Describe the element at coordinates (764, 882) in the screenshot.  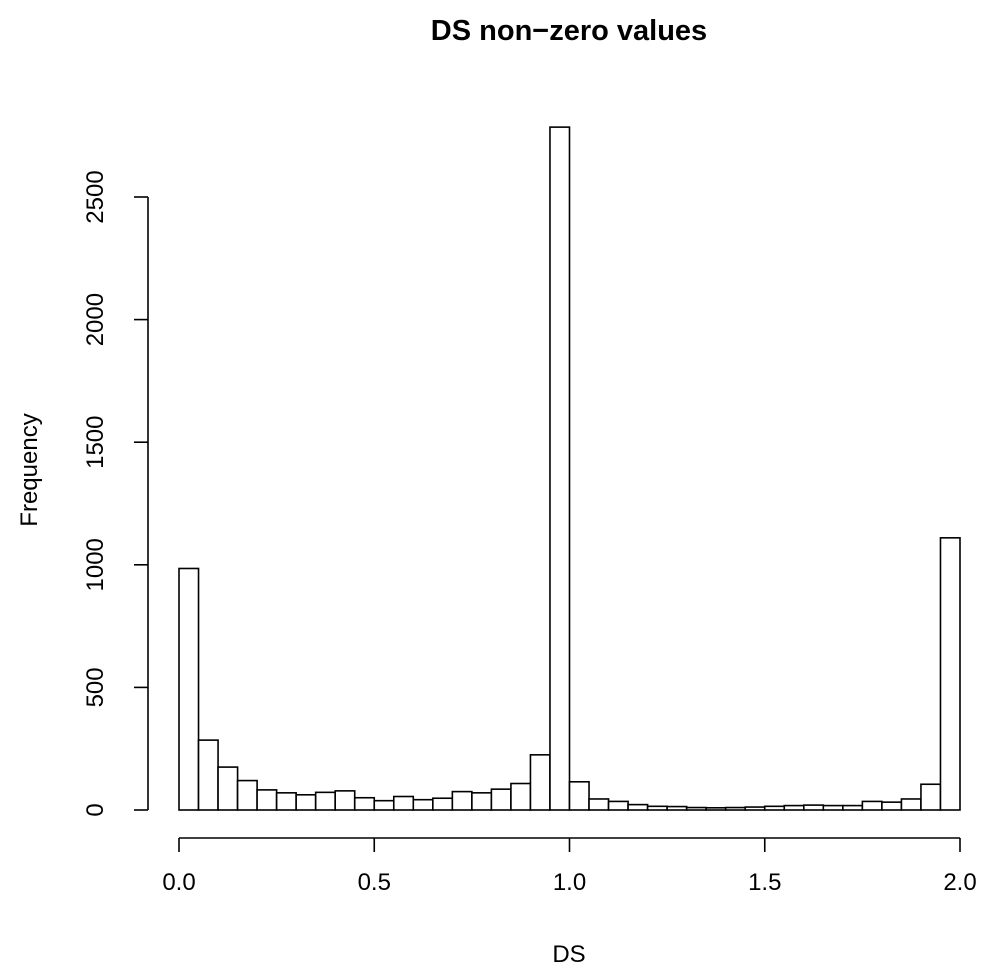
I see `x-tick-label: 1.5` at that location.